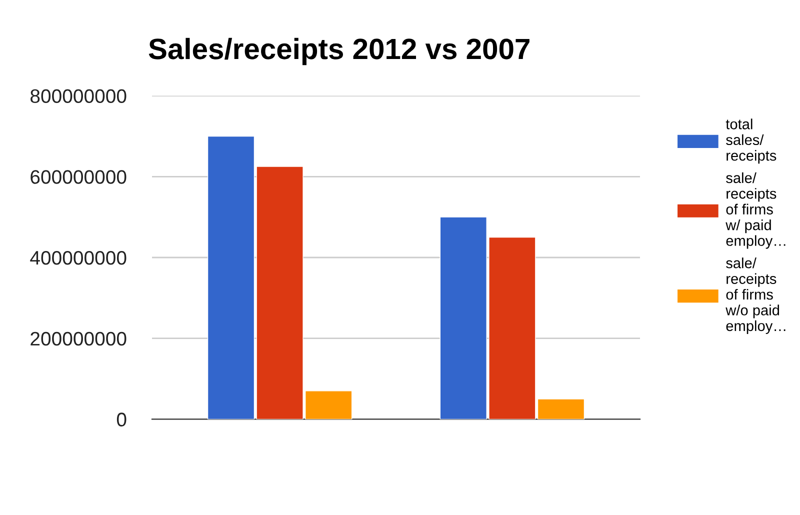  What do you see at coordinates (78, 339) in the screenshot?
I see `y-tick-label: 200000000` at bounding box center [78, 339].